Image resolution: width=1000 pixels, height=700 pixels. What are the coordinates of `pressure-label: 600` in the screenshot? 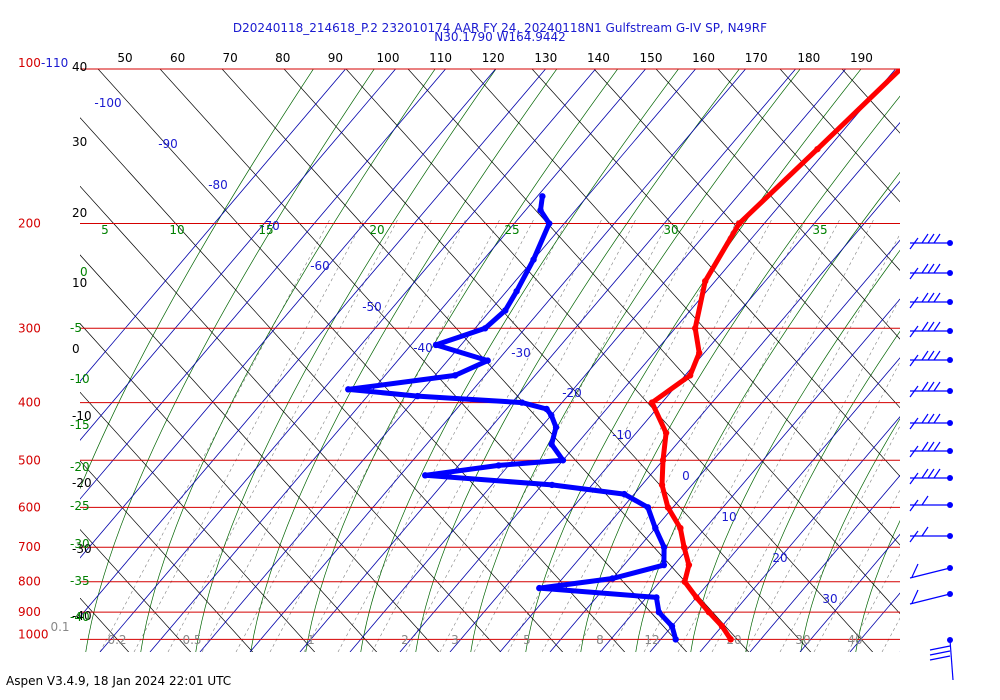 It's located at (29, 507).